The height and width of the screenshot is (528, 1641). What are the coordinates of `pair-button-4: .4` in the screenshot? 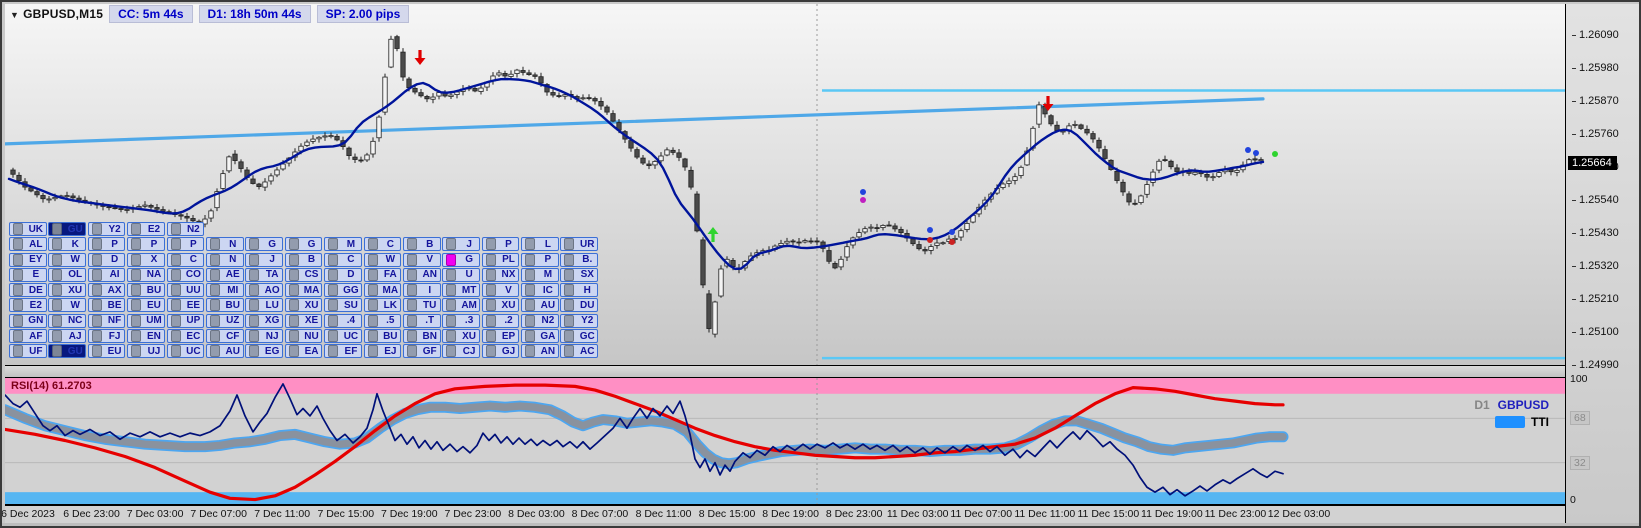 It's located at (343, 320).